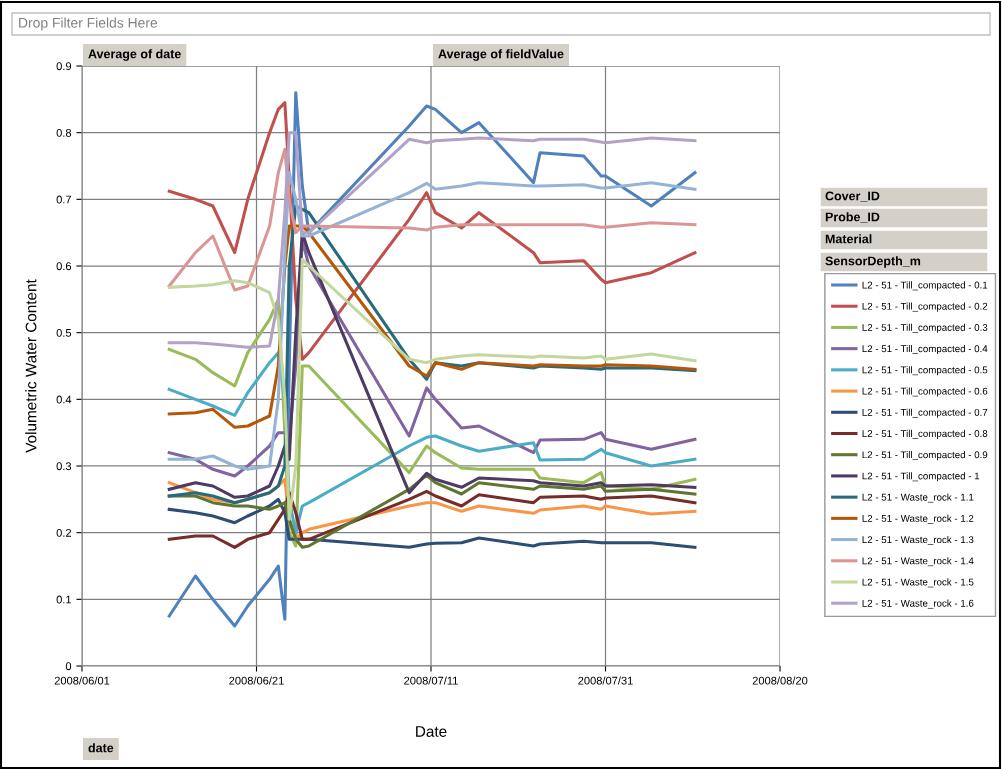  What do you see at coordinates (431, 680) in the screenshot?
I see `x-tick-label: 2008/07/11` at bounding box center [431, 680].